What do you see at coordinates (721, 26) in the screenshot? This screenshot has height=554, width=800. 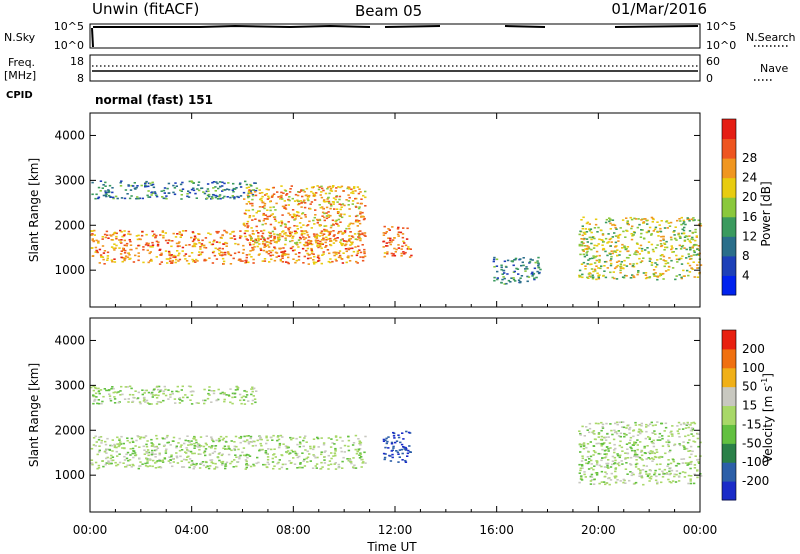 I see `nsearch-tick-top: 10^5` at bounding box center [721, 26].